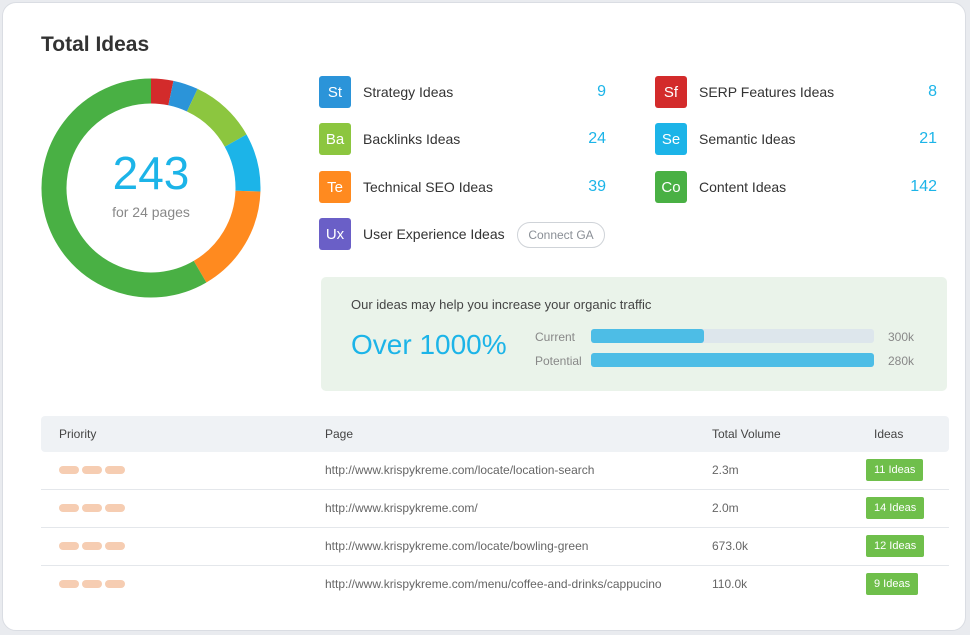  Describe the element at coordinates (889, 434) in the screenshot. I see `header-ideas: Ideas` at that location.